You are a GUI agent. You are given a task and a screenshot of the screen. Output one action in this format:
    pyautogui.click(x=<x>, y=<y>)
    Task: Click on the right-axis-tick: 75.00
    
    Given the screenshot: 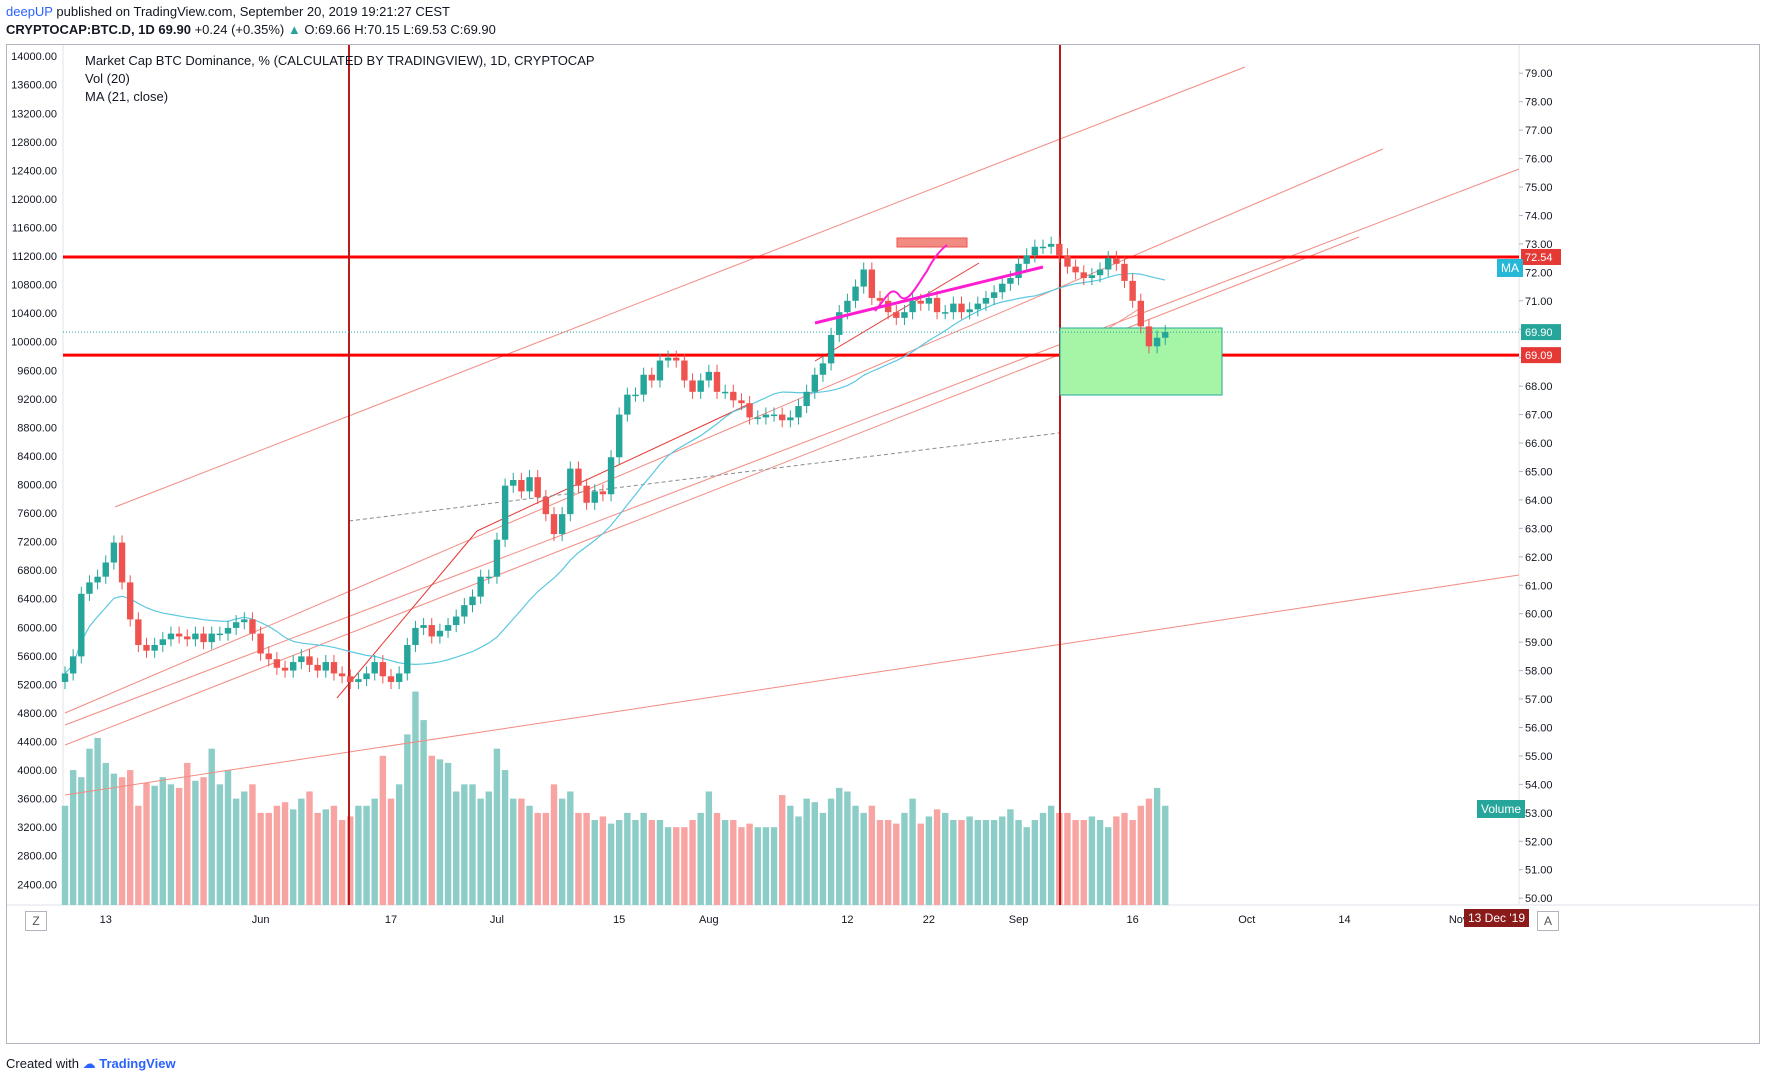 What is the action you would take?
    pyautogui.click(x=1539, y=188)
    